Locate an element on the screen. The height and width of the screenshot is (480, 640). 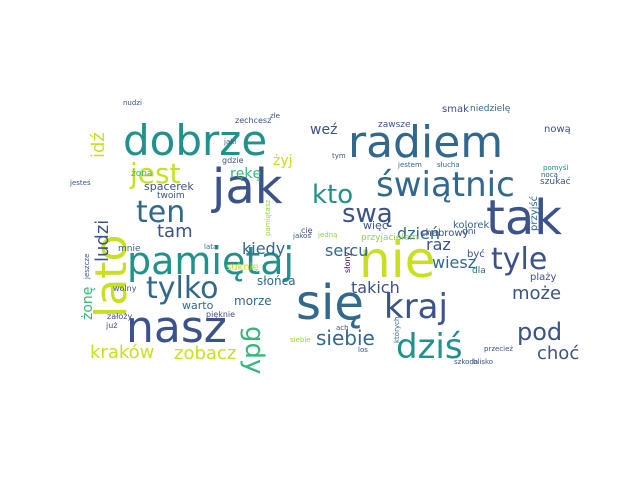
cloud-word: nasz is located at coordinates (176, 327).